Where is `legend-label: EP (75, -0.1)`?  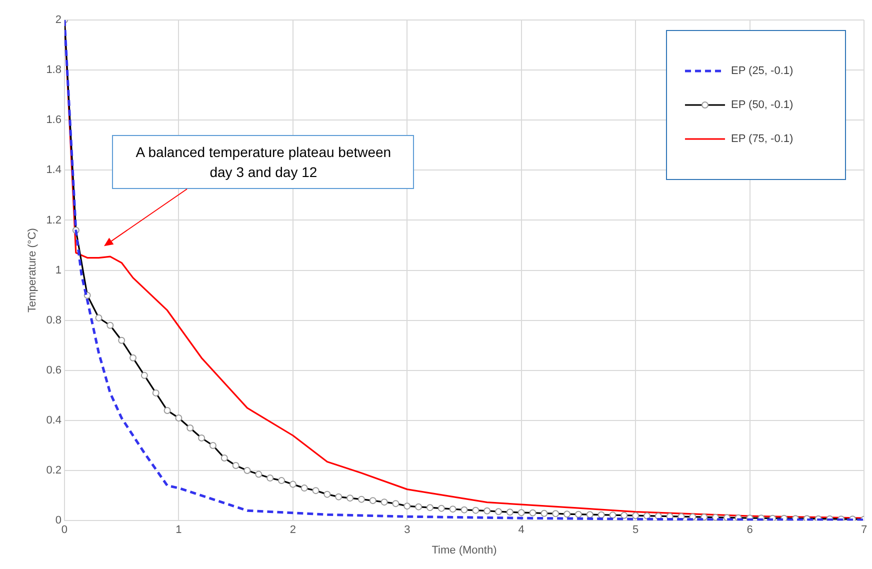 legend-label: EP (75, -0.1) is located at coordinates (762, 139).